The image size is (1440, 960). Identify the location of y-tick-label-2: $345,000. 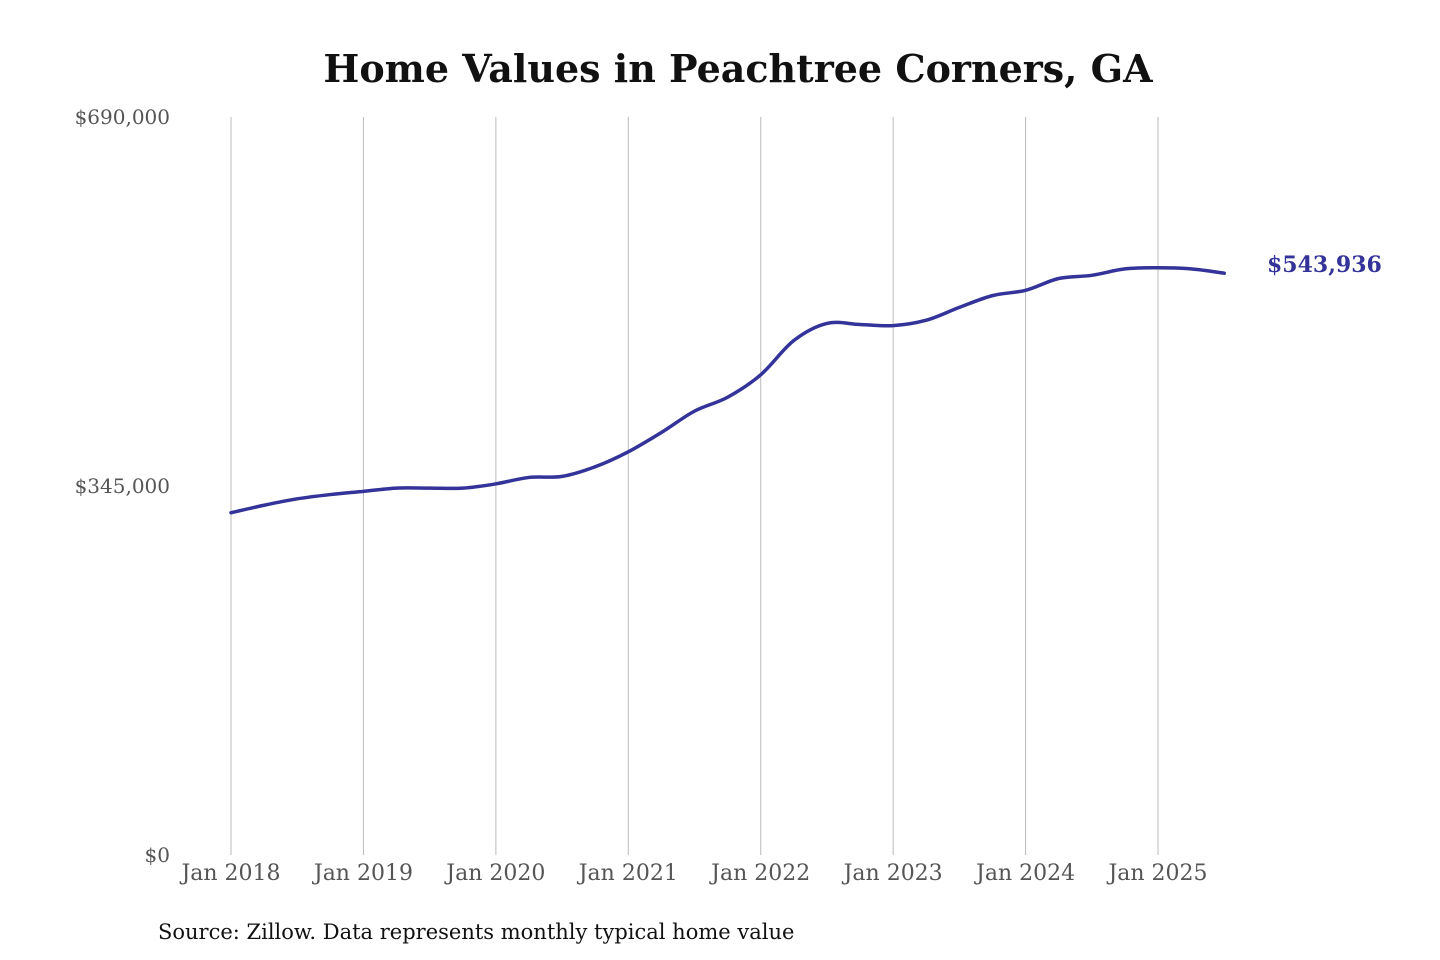
(122, 486).